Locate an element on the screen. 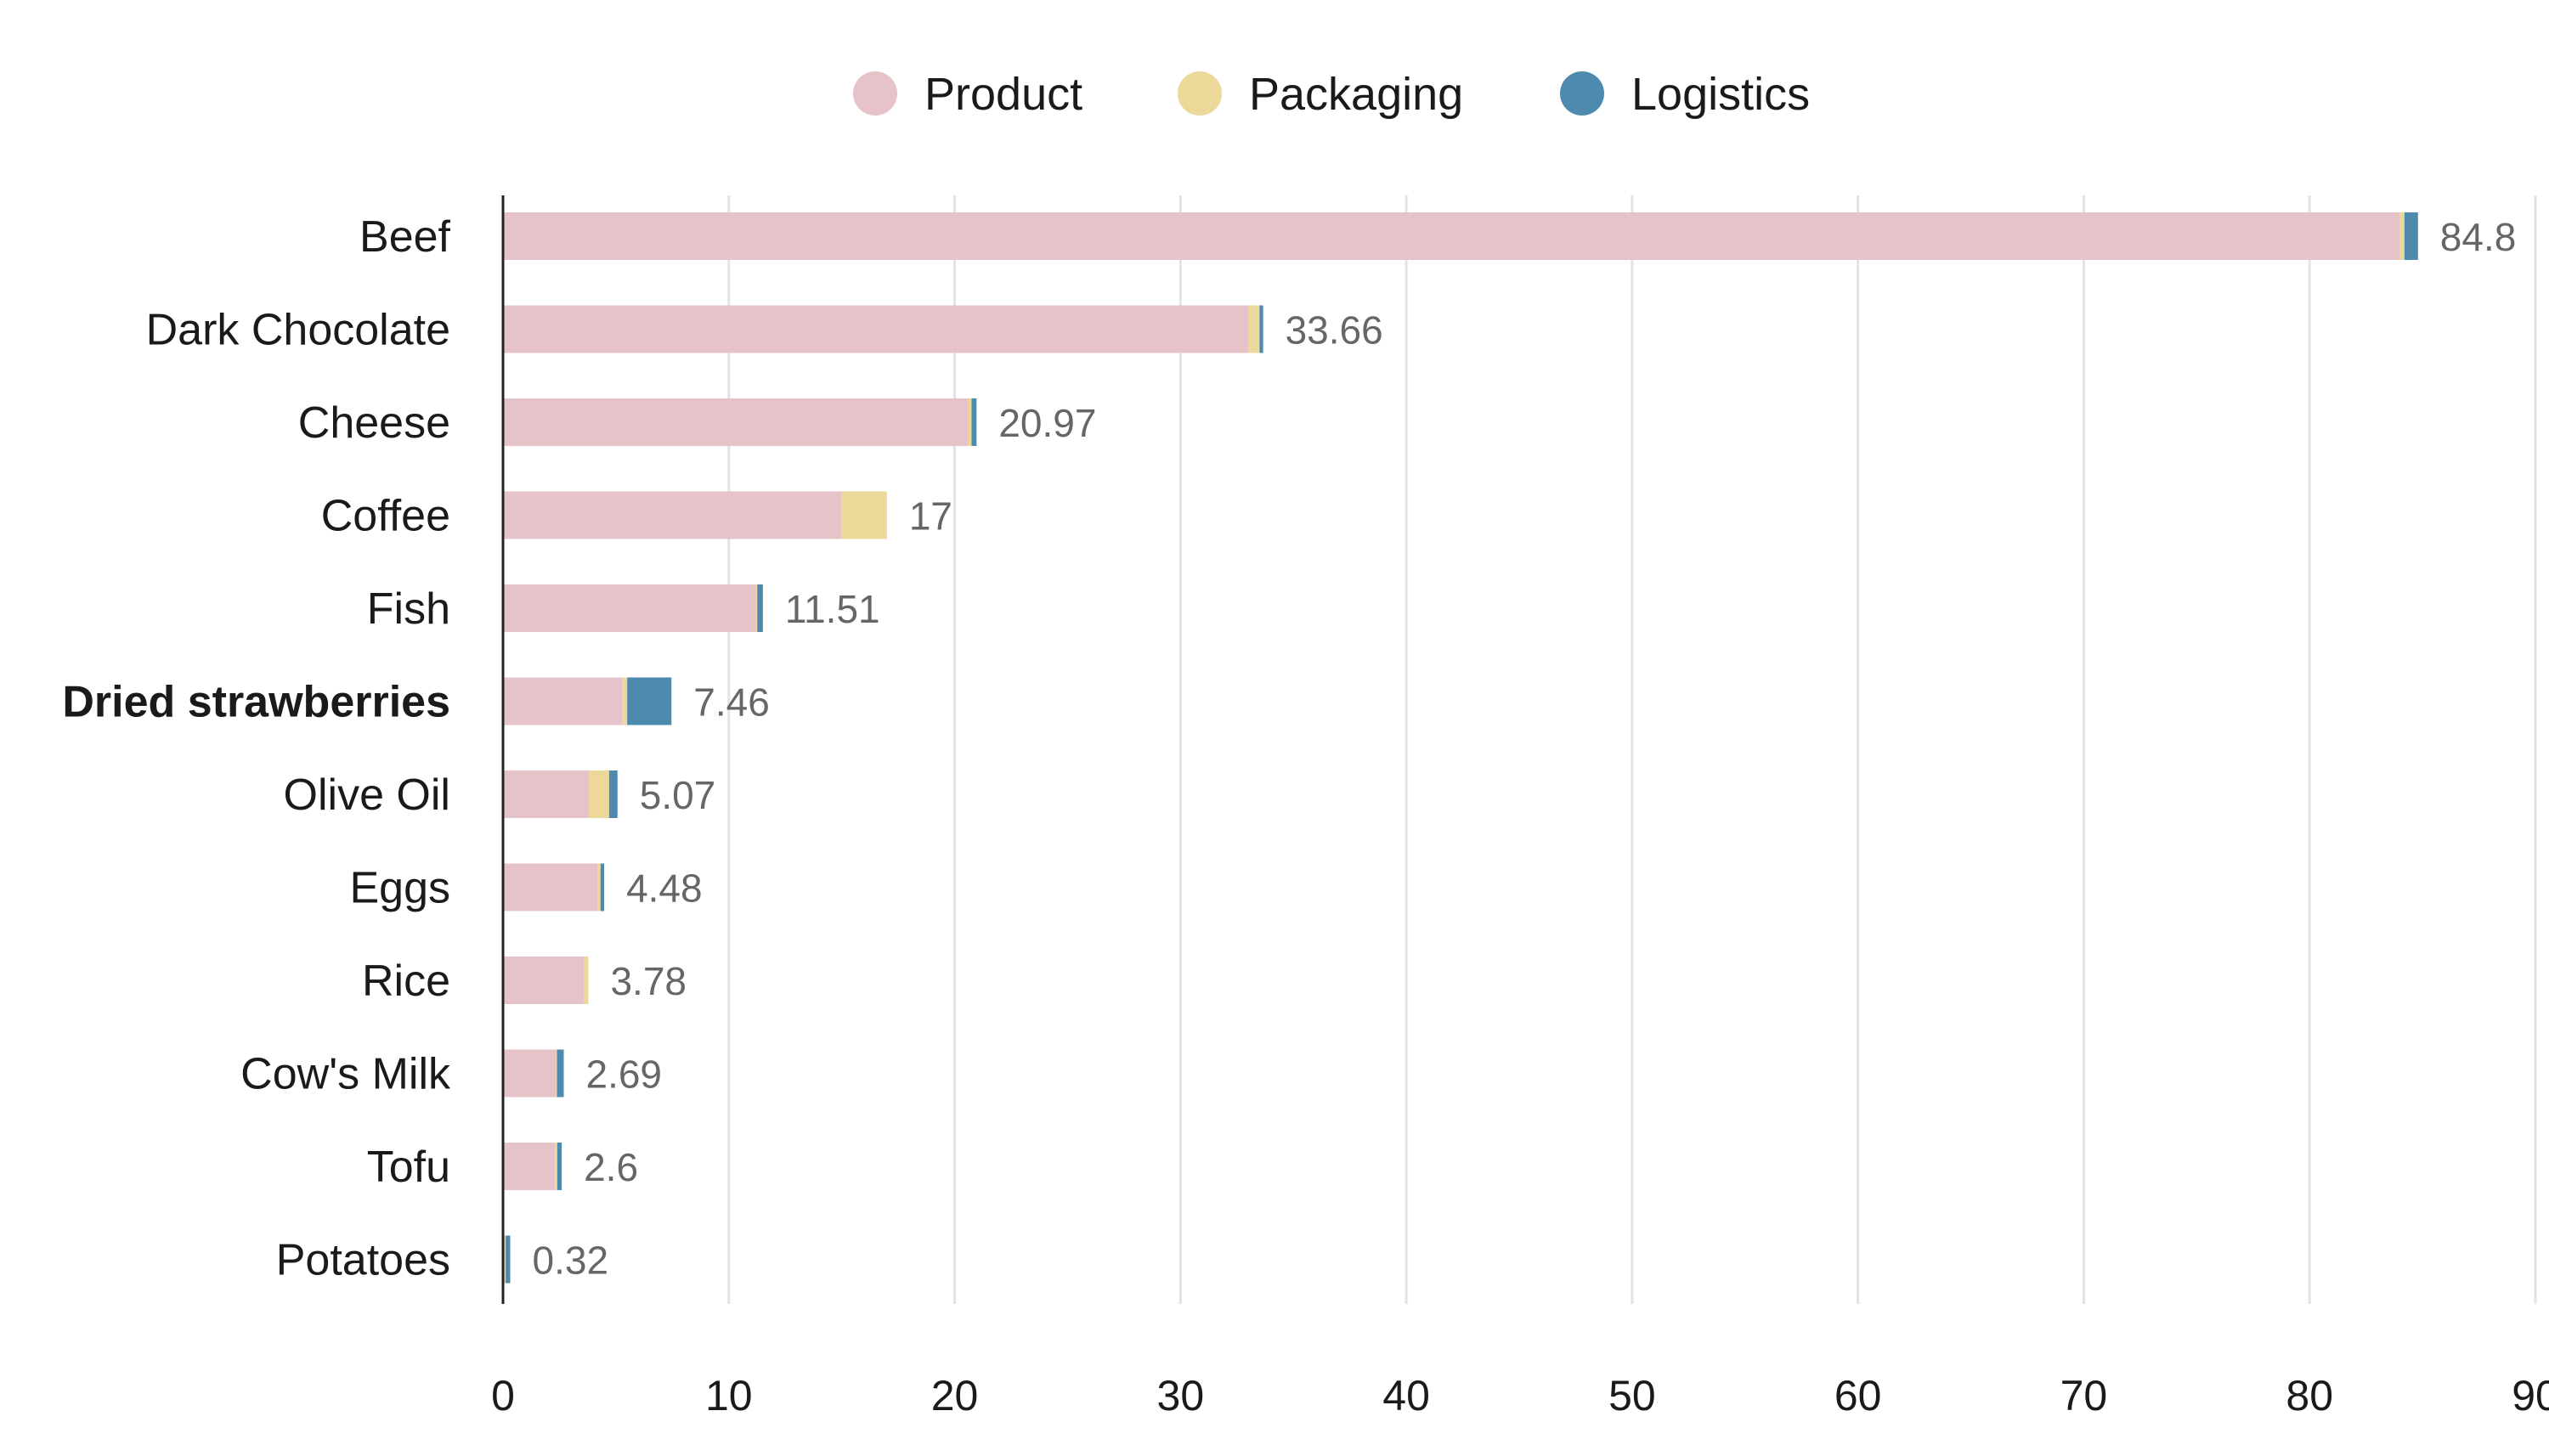  bar-segment-cheese-logistics is located at coordinates (974, 422).